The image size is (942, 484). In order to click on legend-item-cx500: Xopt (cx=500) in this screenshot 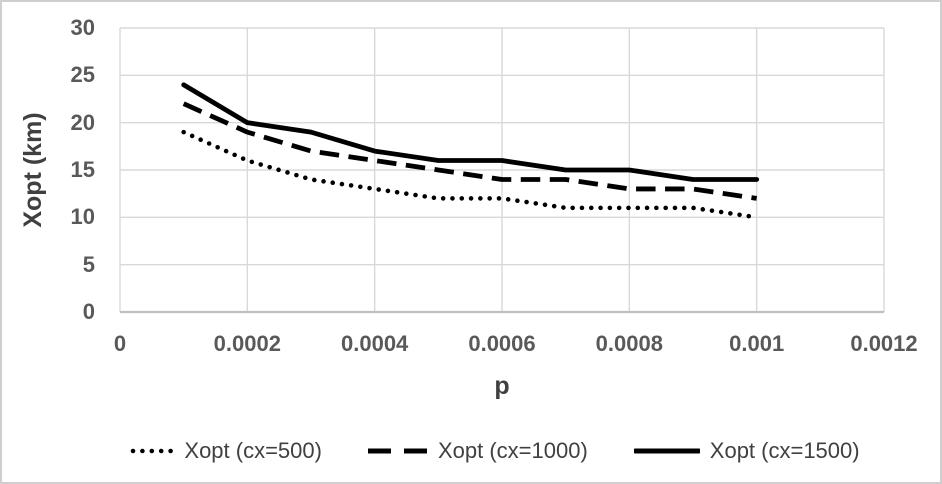, I will do `click(226, 451)`.